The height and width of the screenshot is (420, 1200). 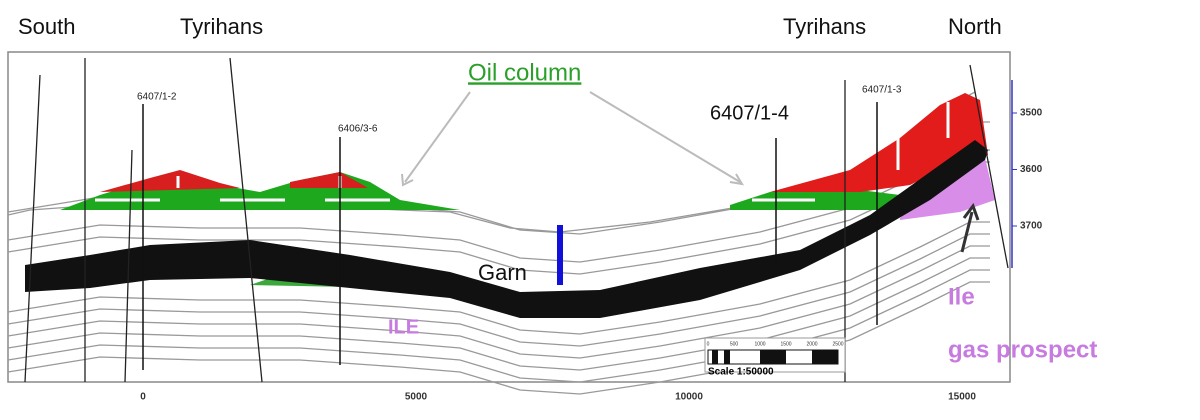 I want to click on ile-gas-label: gas prospect, so click(x=1022, y=349).